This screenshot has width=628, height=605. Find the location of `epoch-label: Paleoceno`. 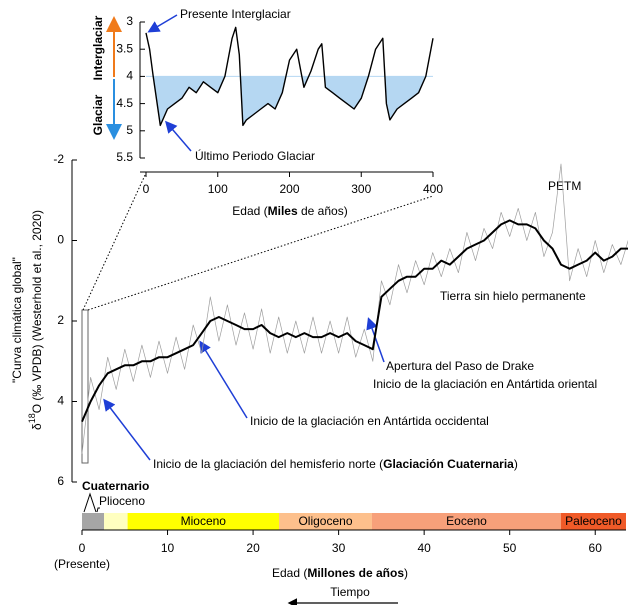

epoch-label: Paleoceno is located at coordinates (593, 521).